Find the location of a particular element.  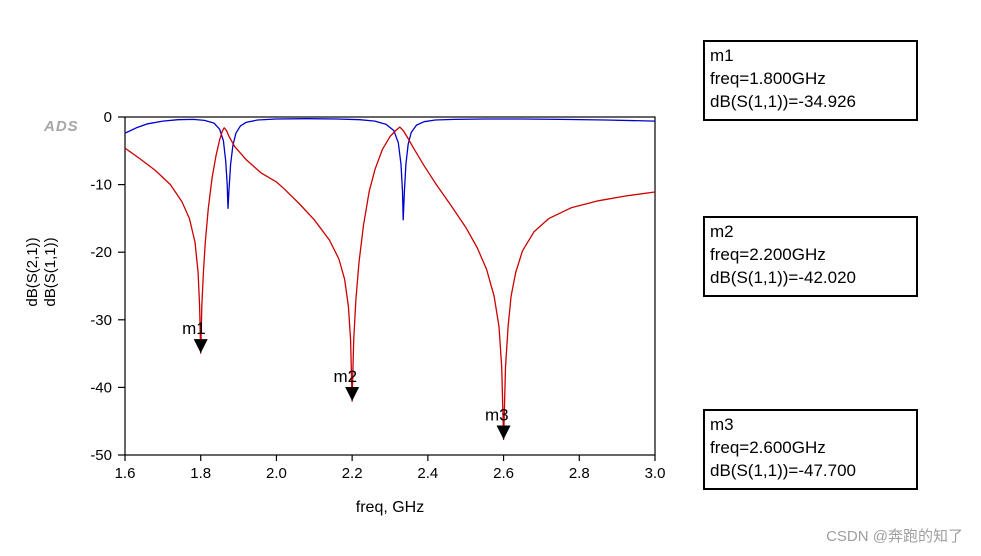

marker-m2-value: dB(S(1,1))=-42.020 is located at coordinates (783, 277).